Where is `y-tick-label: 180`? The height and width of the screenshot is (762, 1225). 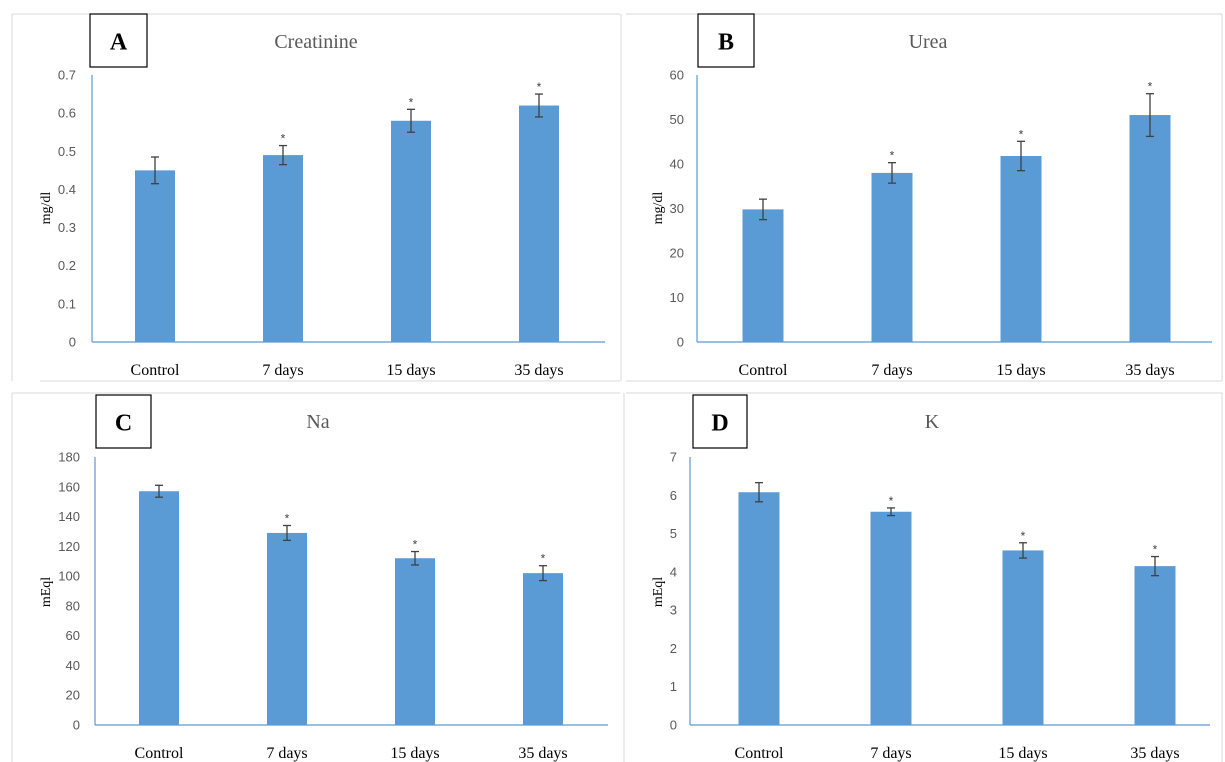 y-tick-label: 180 is located at coordinates (69, 457).